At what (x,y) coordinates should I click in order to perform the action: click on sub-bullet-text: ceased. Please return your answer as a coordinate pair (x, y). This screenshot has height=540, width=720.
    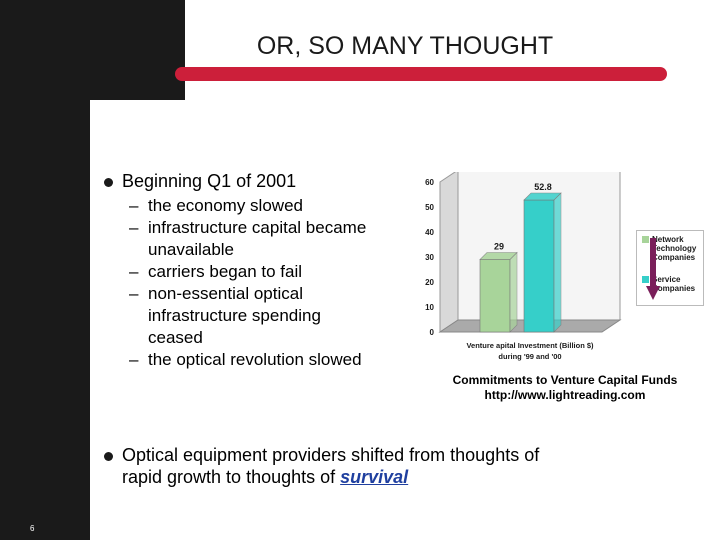
    Looking at the image, I should click on (175, 337).